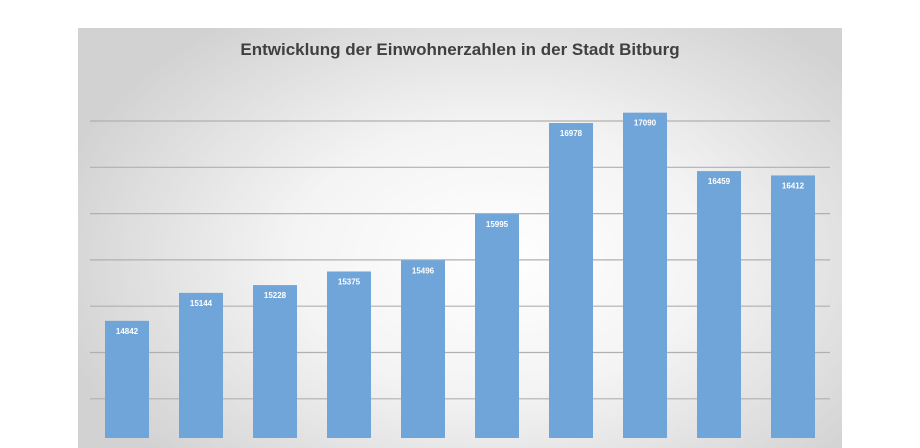  I want to click on data-label: 16459, so click(719, 181).